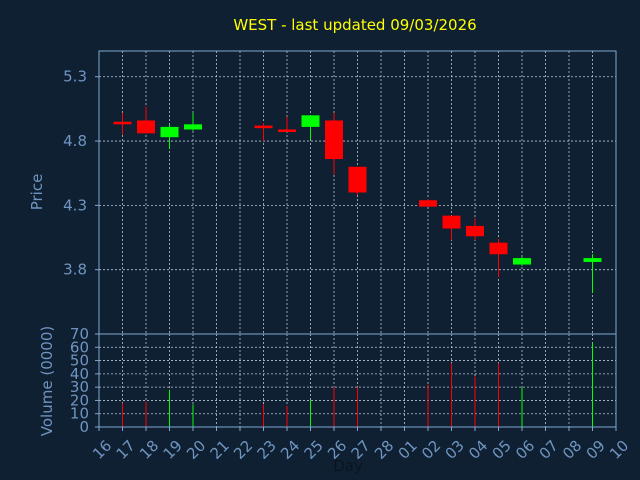  What do you see at coordinates (84, 427) in the screenshot?
I see `volume-tick-label: 0` at bounding box center [84, 427].